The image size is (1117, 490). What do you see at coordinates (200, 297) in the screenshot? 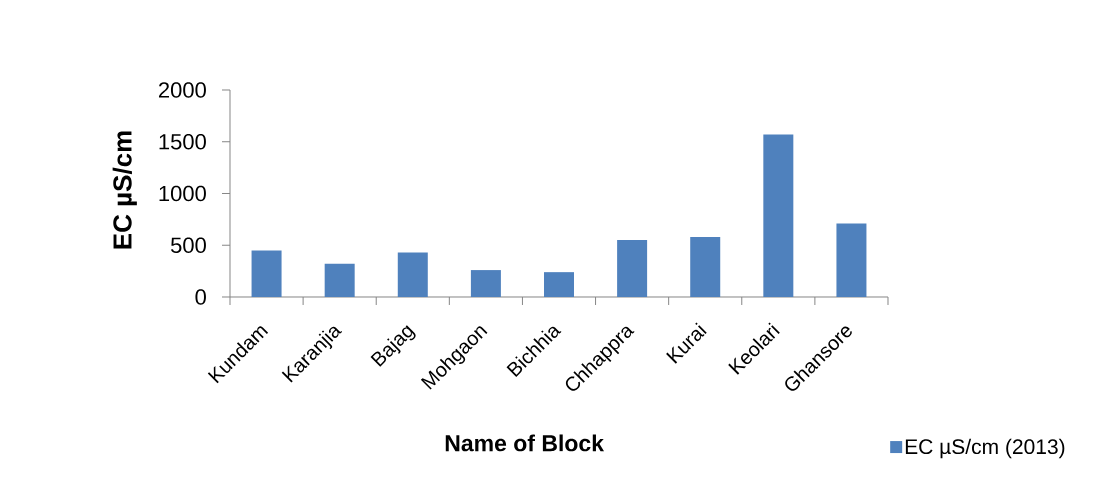
I see `y-tick-label: 0` at bounding box center [200, 297].